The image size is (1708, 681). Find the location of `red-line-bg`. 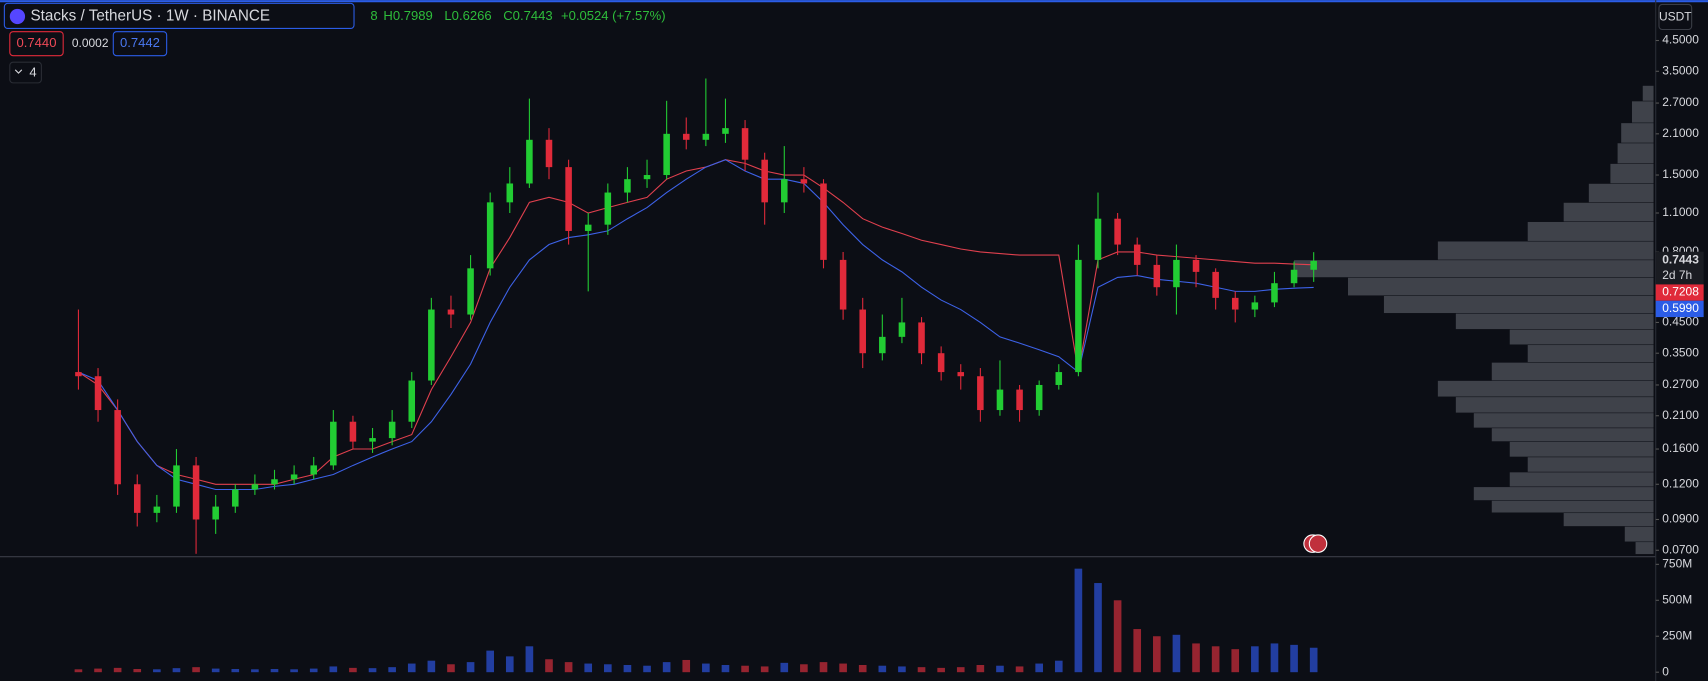

red-line-bg is located at coordinates (1679, 292).